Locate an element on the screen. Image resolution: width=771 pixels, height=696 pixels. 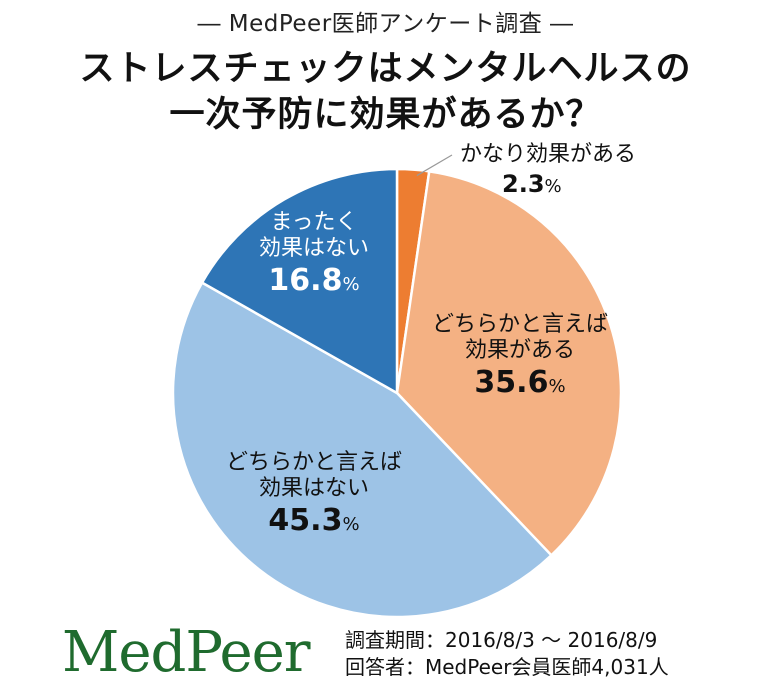
survey-period: 調査期間：2016/8/3 ～ 2016/8/9 is located at coordinates (501, 640).